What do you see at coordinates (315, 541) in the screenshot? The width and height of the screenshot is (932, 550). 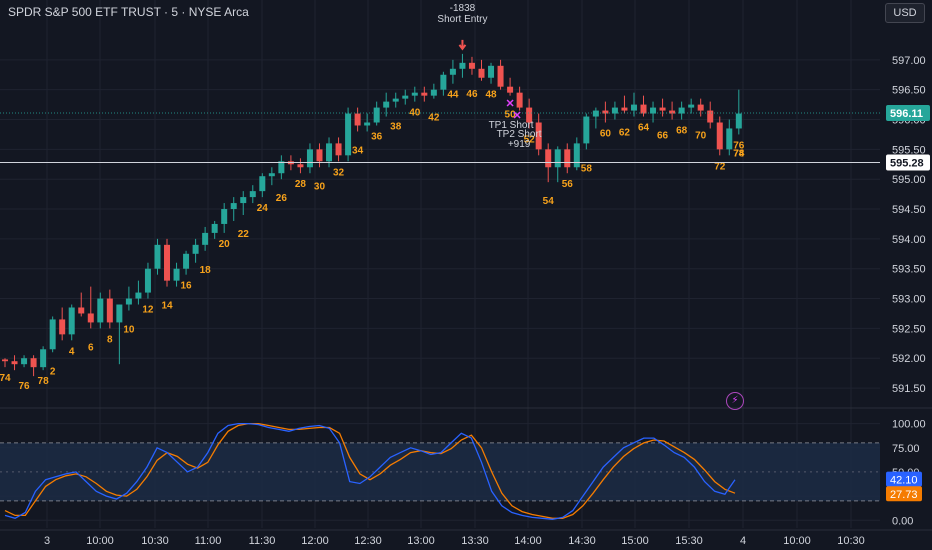 I see `time-tick-label: 12:00` at bounding box center [315, 541].